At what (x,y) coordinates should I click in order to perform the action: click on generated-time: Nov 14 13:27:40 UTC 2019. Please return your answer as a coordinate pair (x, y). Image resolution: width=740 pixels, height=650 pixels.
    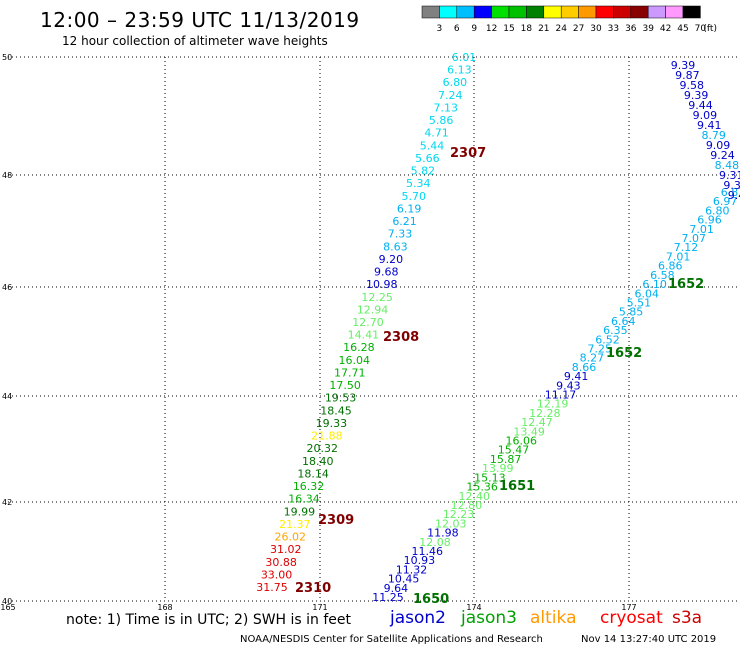
    Looking at the image, I should click on (649, 639).